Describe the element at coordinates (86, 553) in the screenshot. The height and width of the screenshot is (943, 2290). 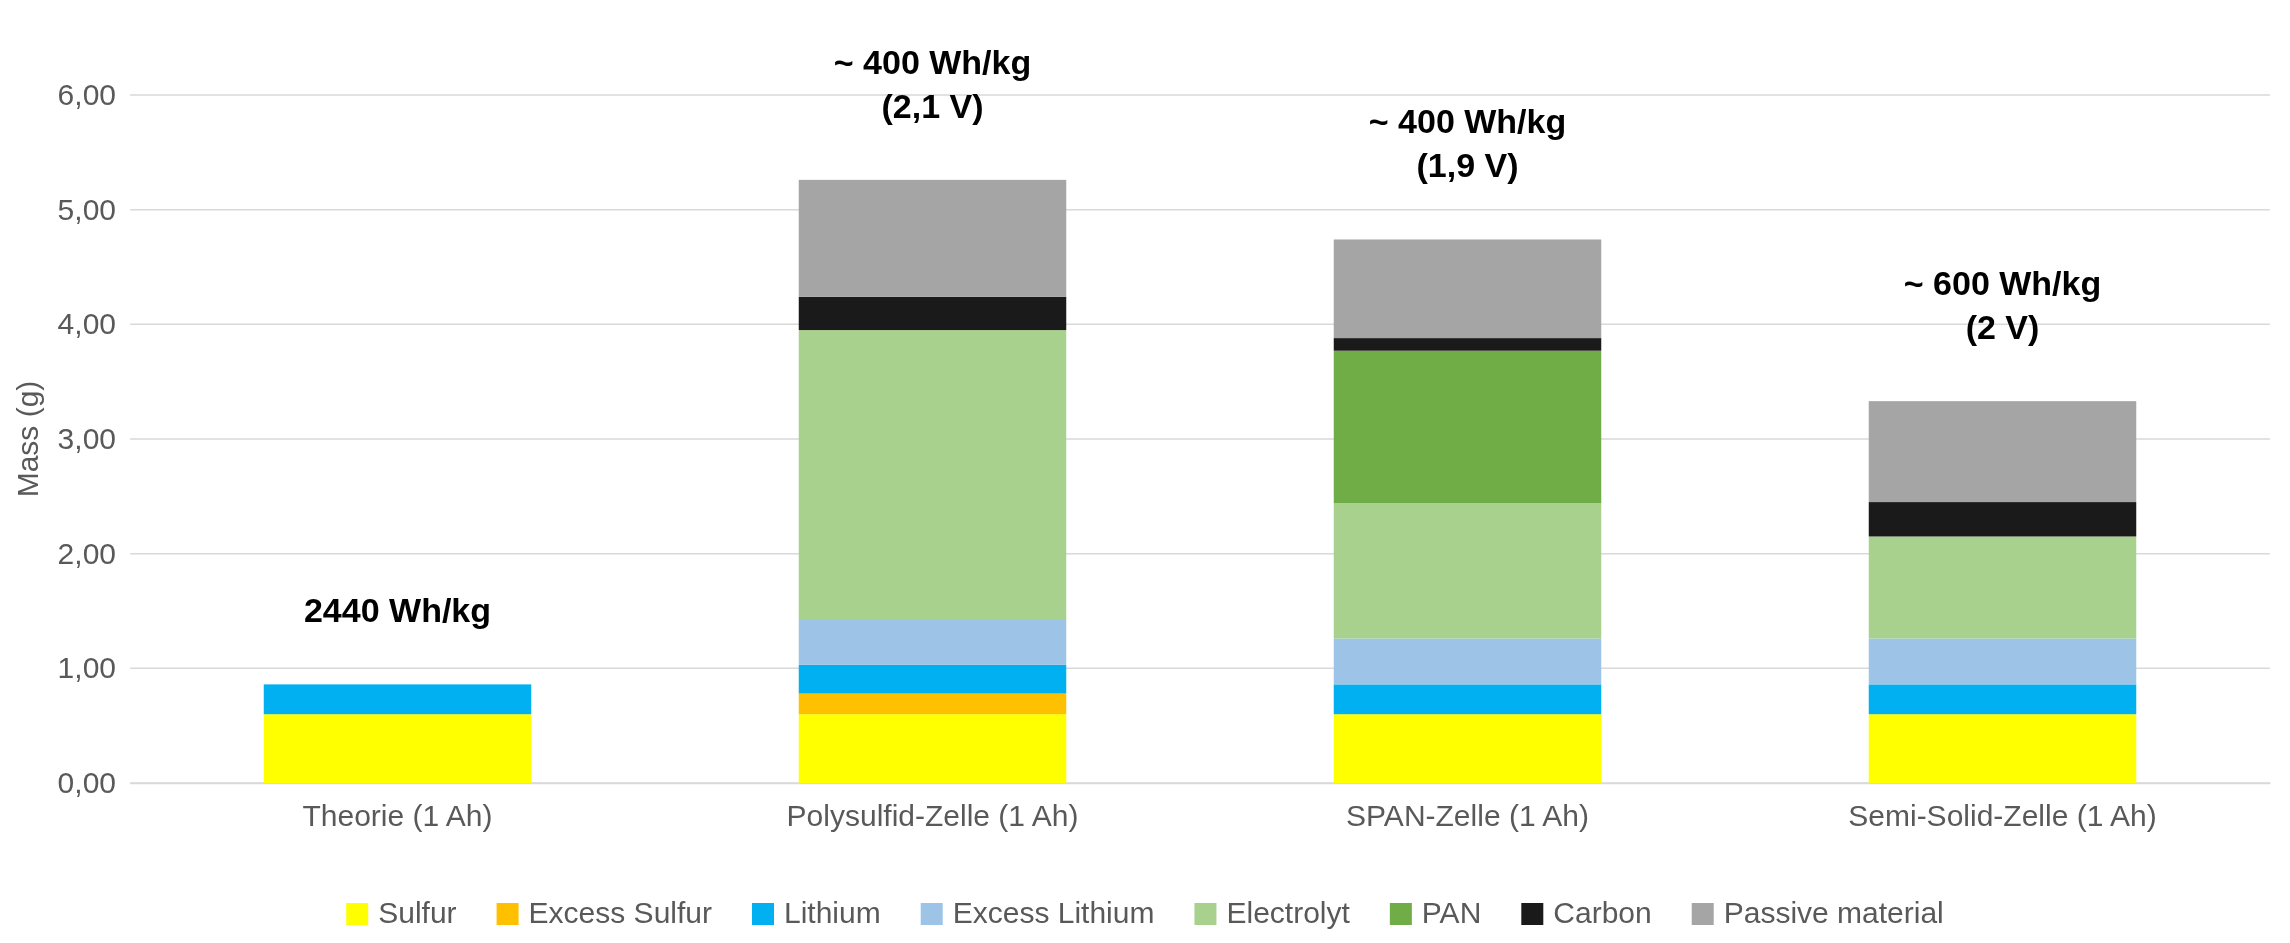
I see `y-tick-label: 2,00` at that location.